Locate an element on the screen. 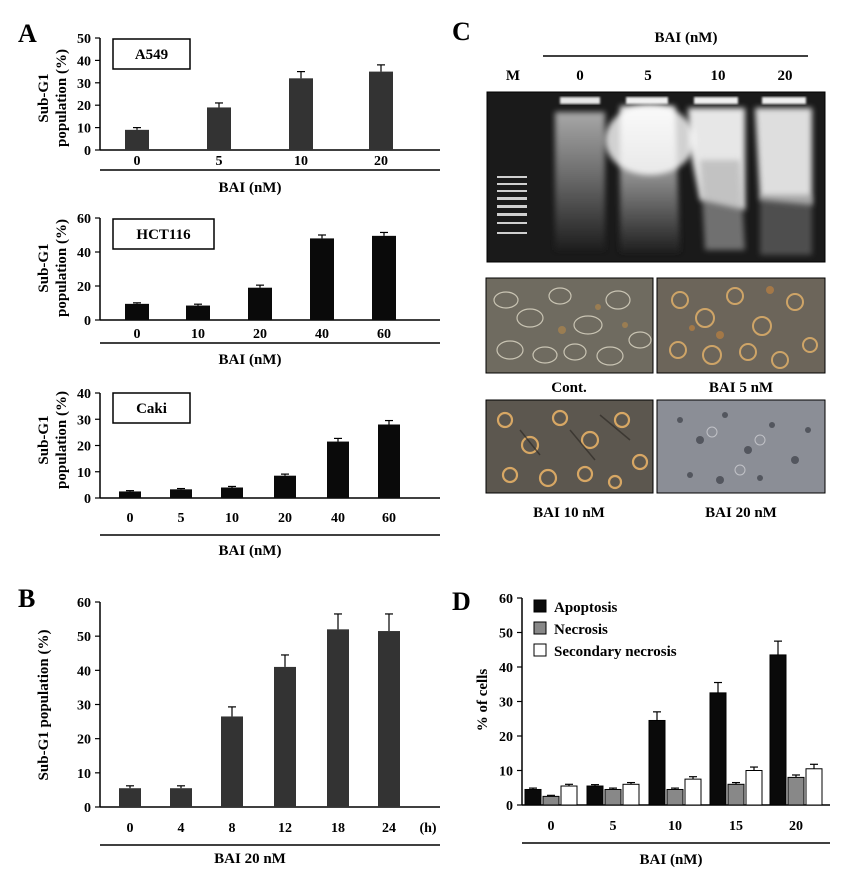 The width and height of the screenshot is (850, 889). gel-lane-m: M is located at coordinates (513, 76).